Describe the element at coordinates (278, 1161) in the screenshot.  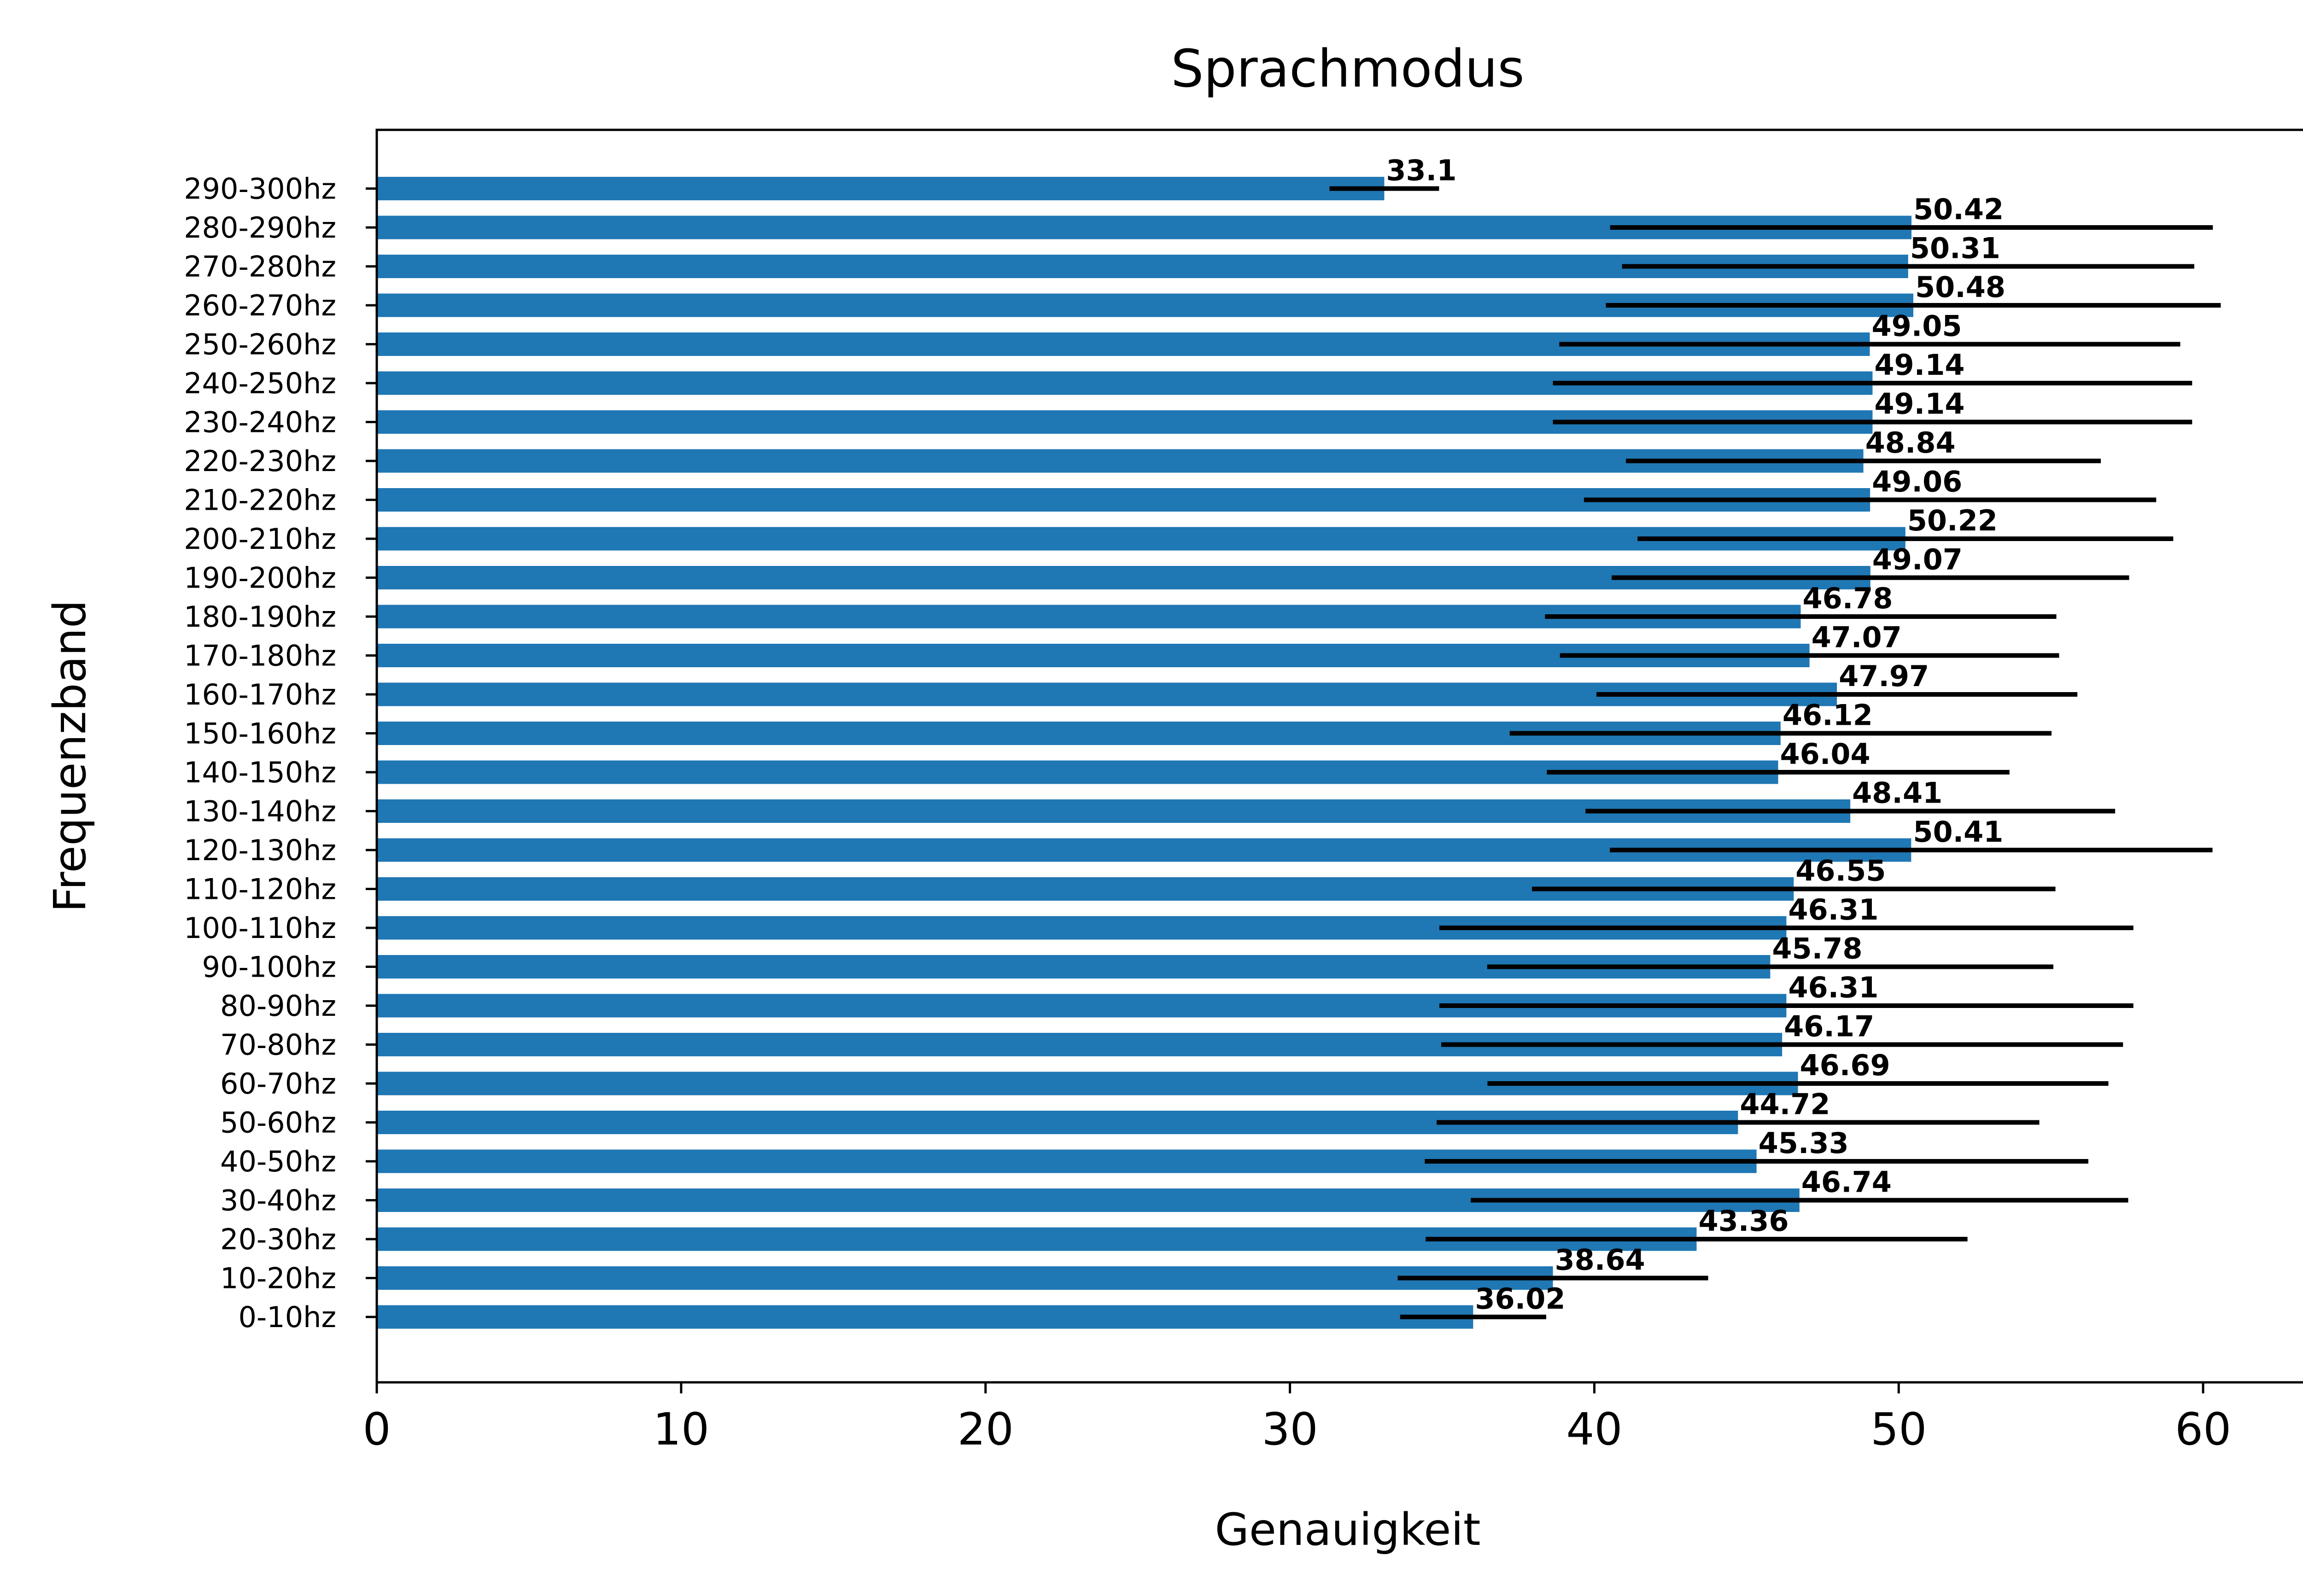
I see `y-tick-label: 40-50hz` at that location.